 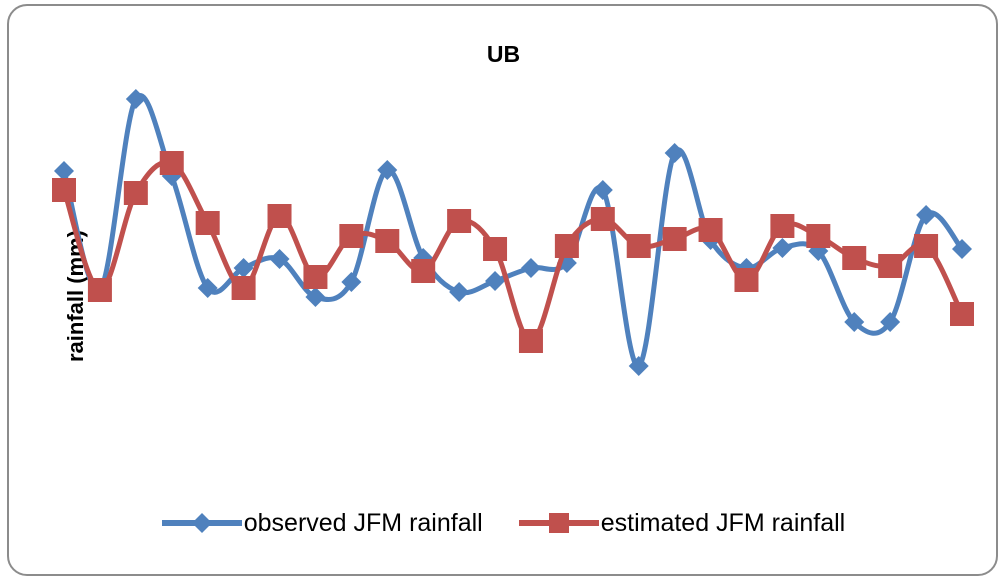 I want to click on chart-title: UB, so click(x=503, y=54).